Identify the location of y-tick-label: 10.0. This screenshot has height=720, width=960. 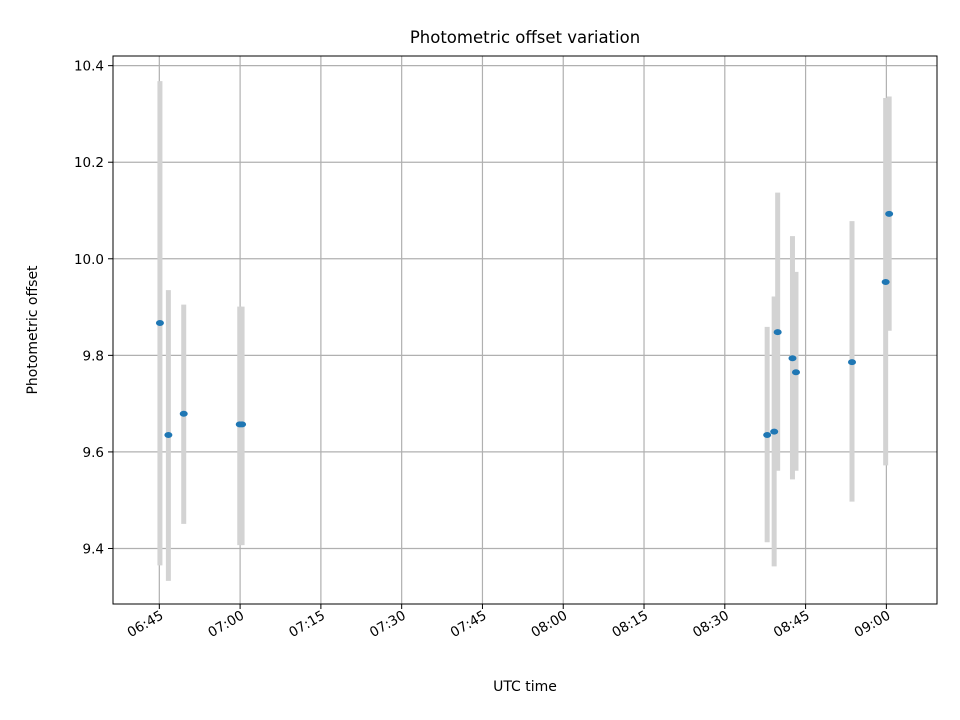
(89, 260).